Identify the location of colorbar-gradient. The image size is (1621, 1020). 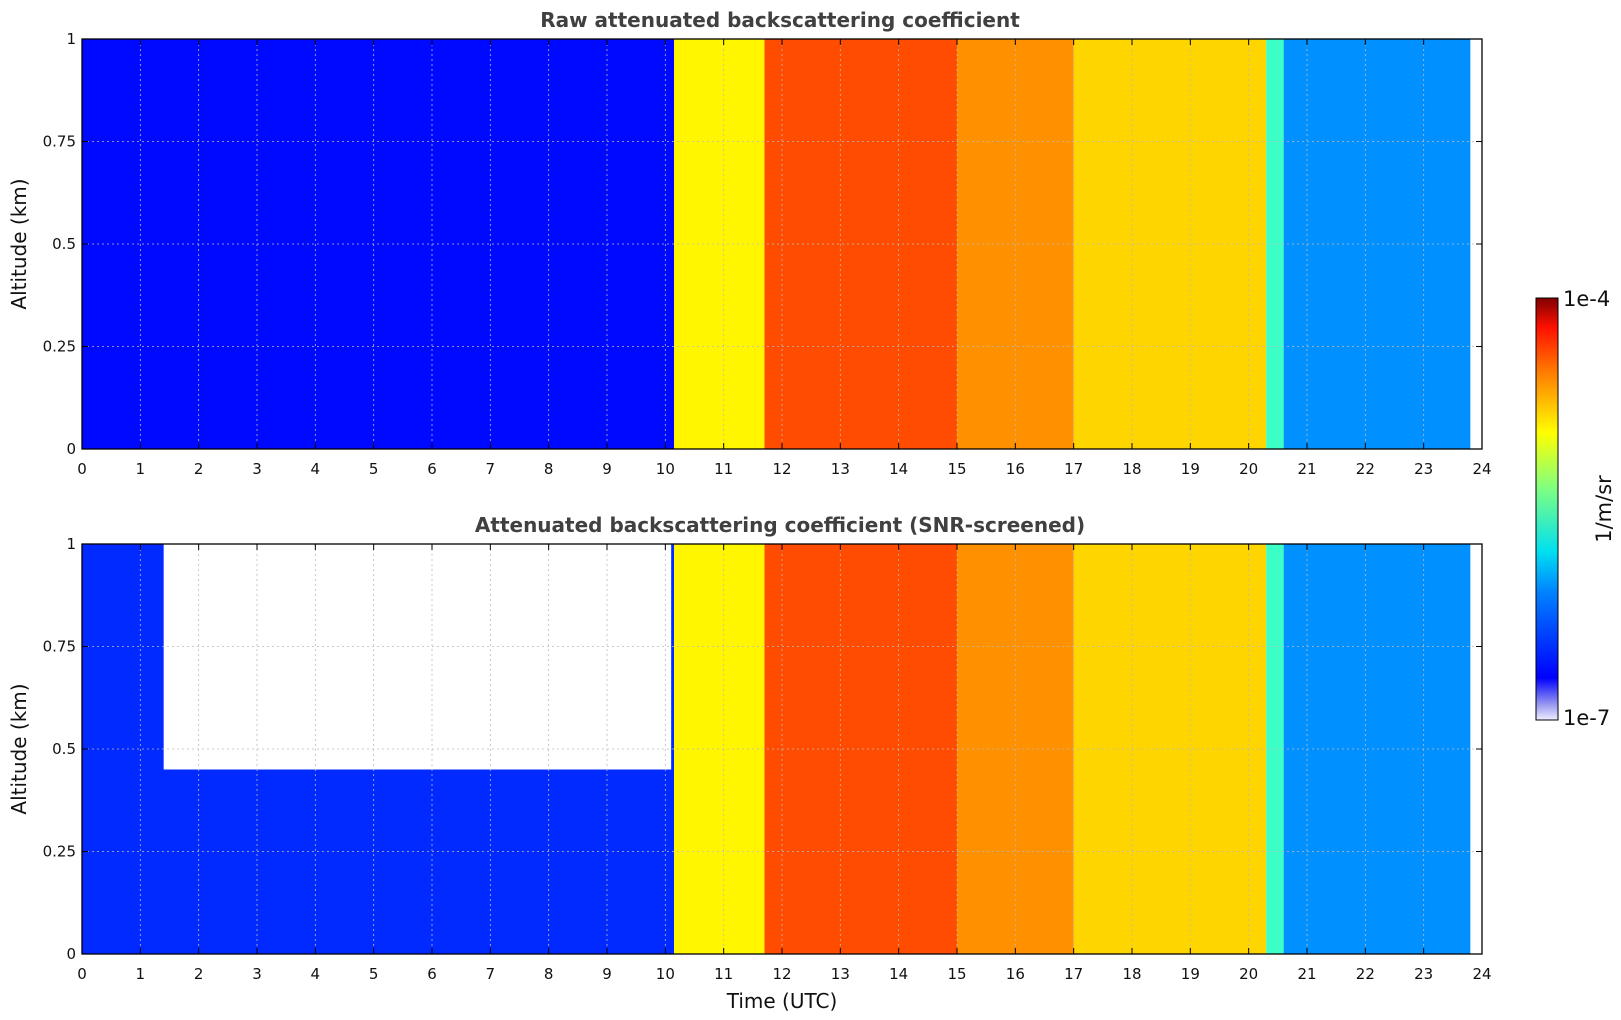
(1547, 509).